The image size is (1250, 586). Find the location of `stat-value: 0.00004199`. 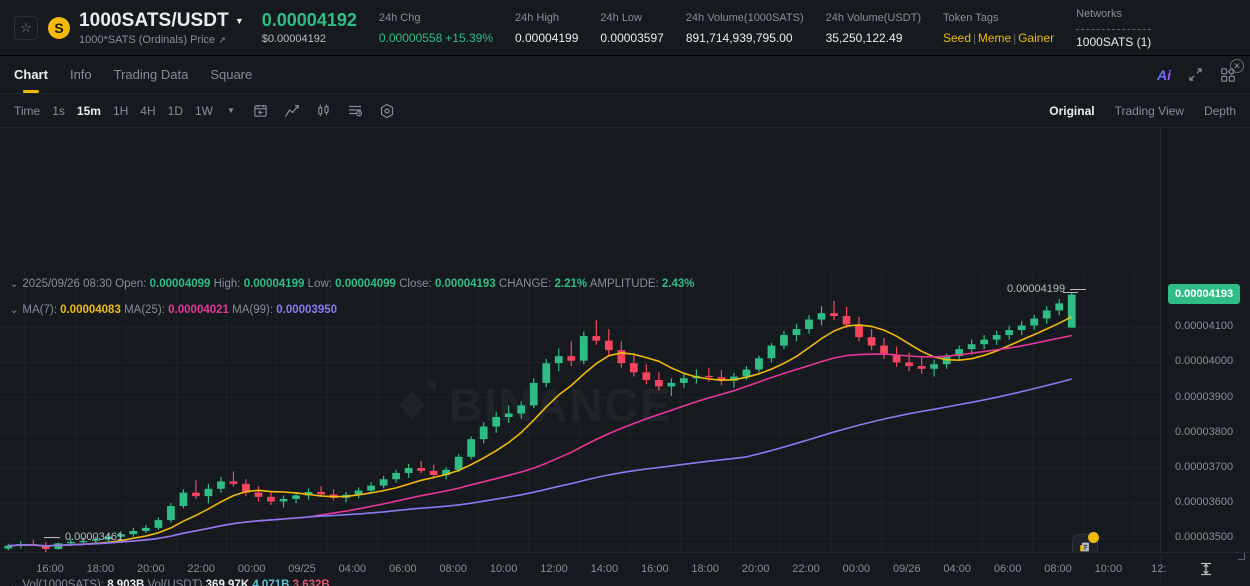

stat-value: 0.00004199 is located at coordinates (547, 38).